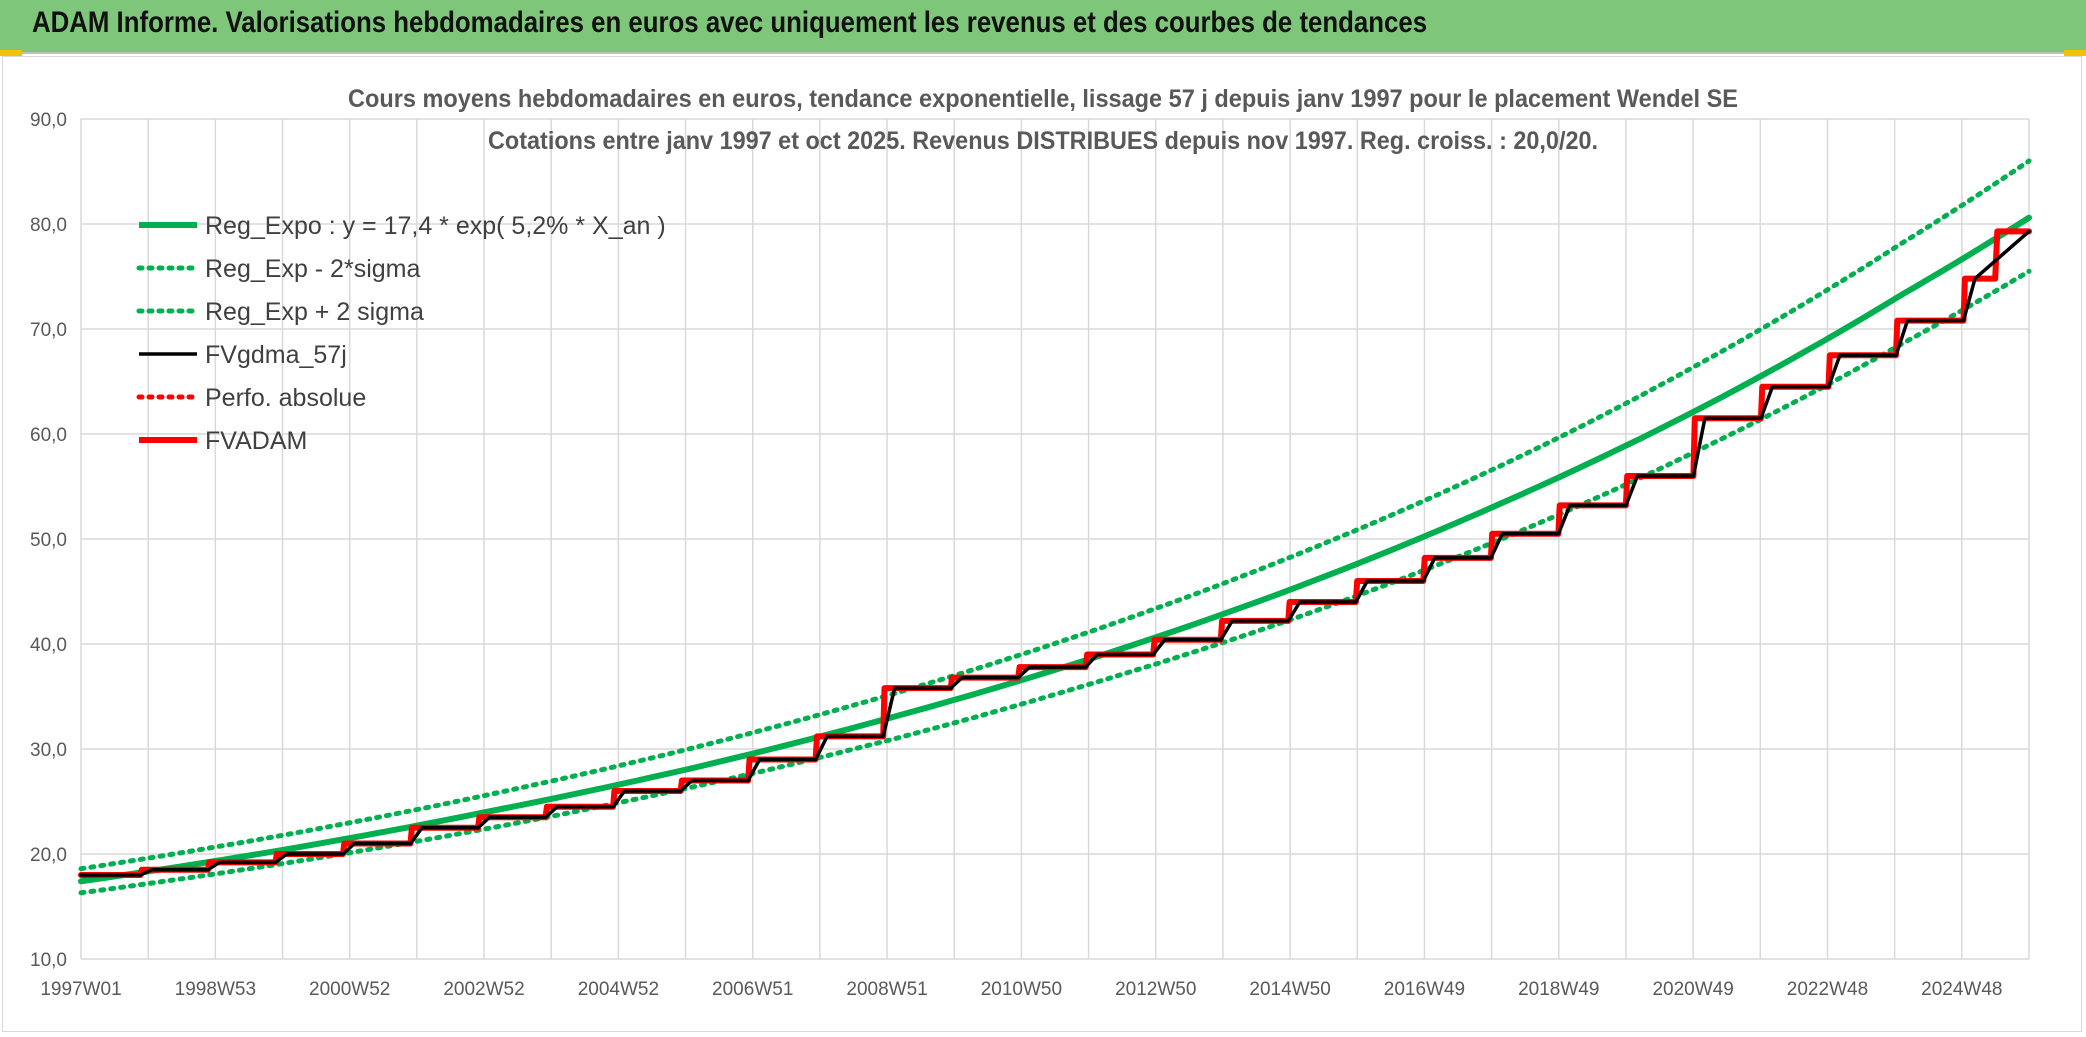  What do you see at coordinates (349, 989) in the screenshot?
I see `x-tick-label: 2000W52` at bounding box center [349, 989].